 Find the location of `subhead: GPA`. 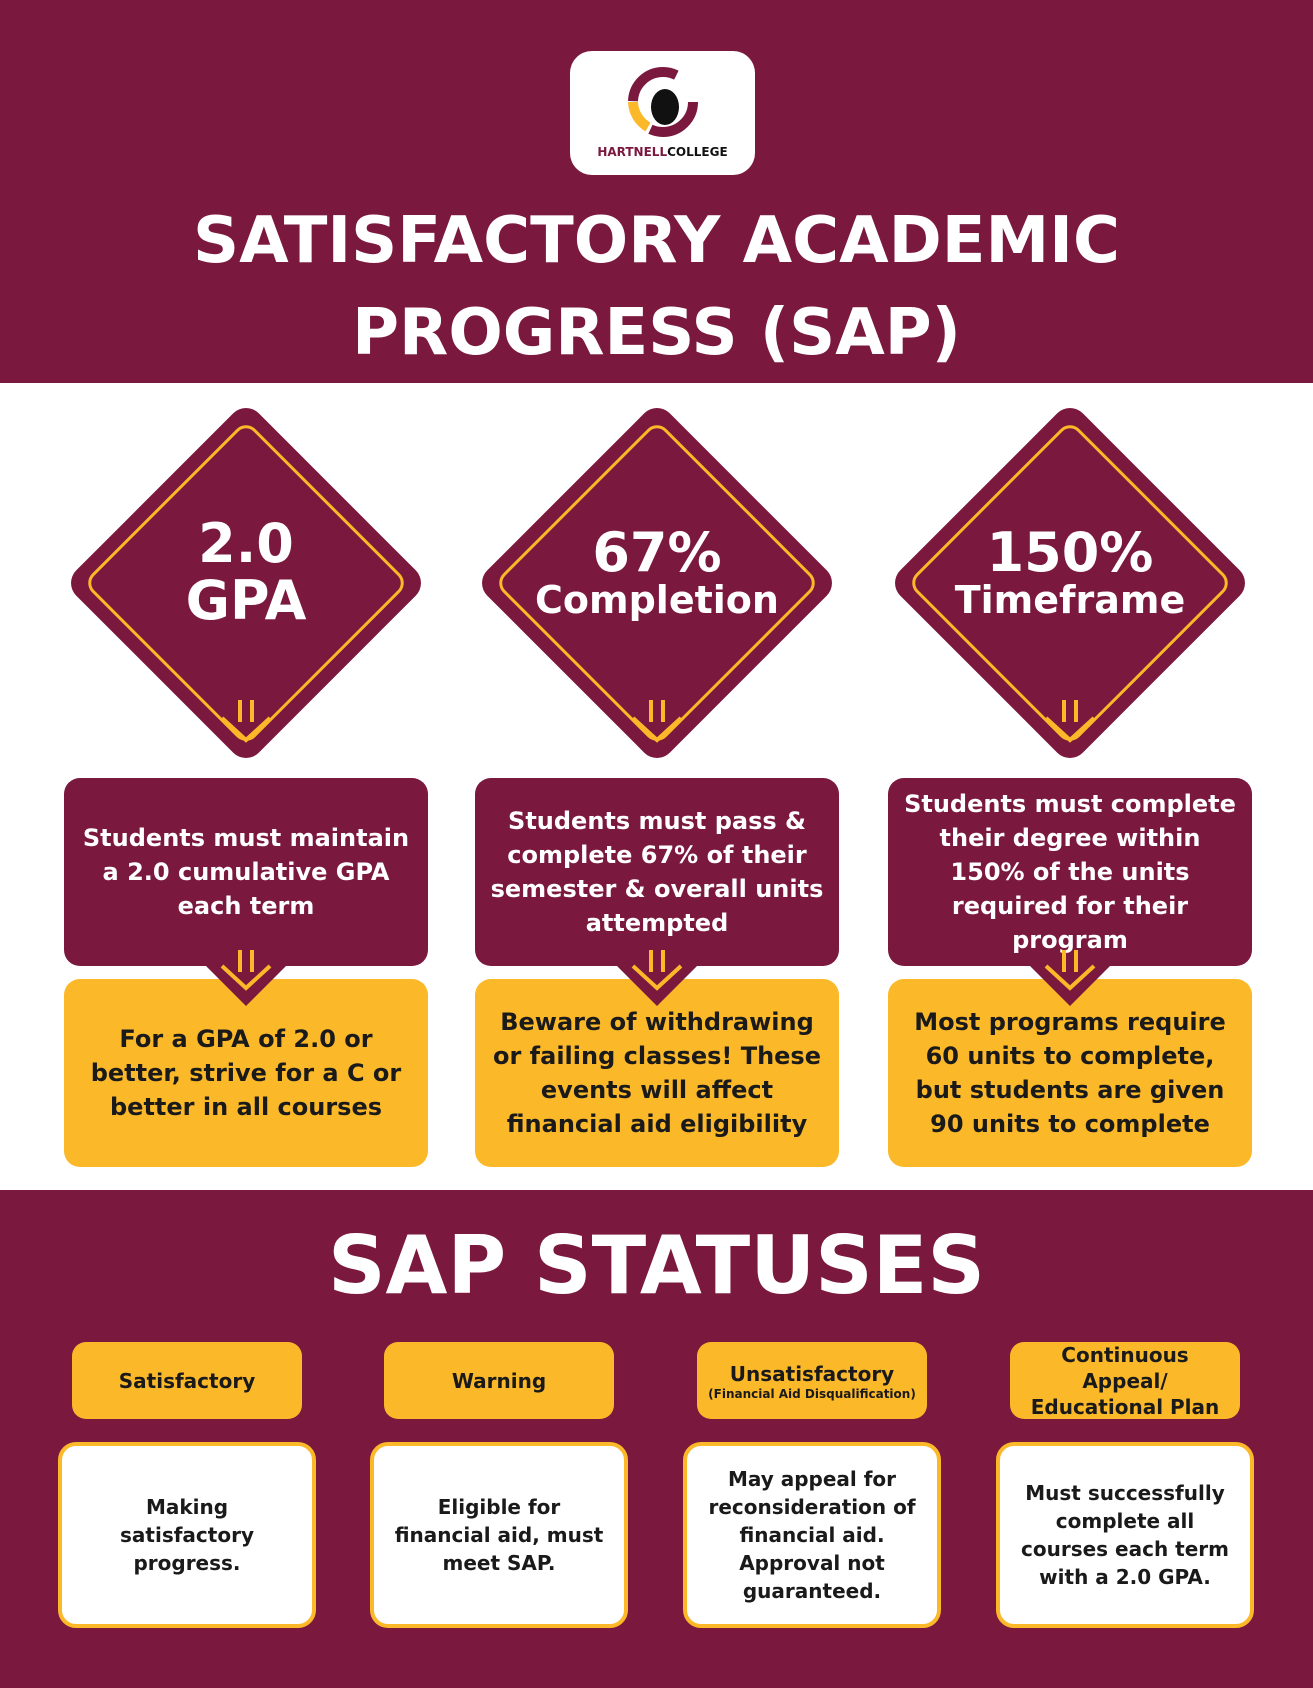

subhead: GPA is located at coordinates (246, 600).